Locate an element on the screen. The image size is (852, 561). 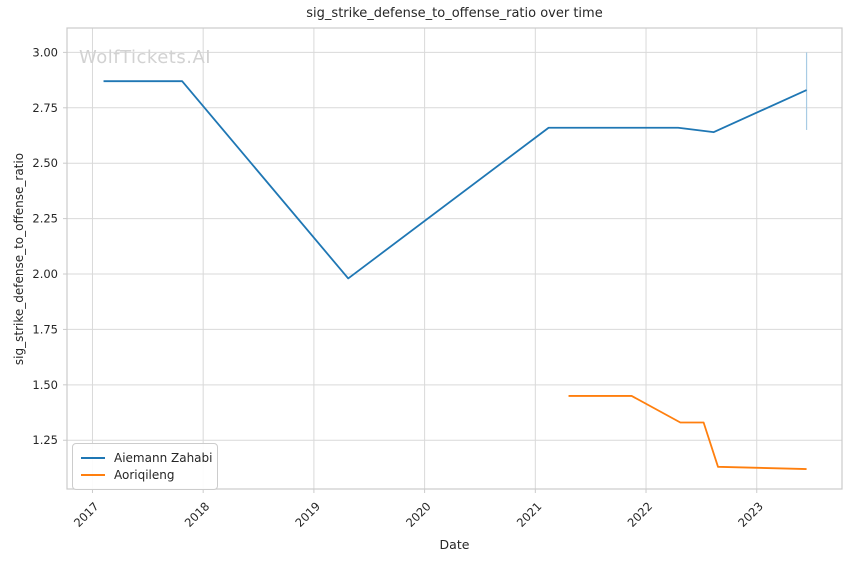
y-tick-label: 1.50 is located at coordinates (45, 385).